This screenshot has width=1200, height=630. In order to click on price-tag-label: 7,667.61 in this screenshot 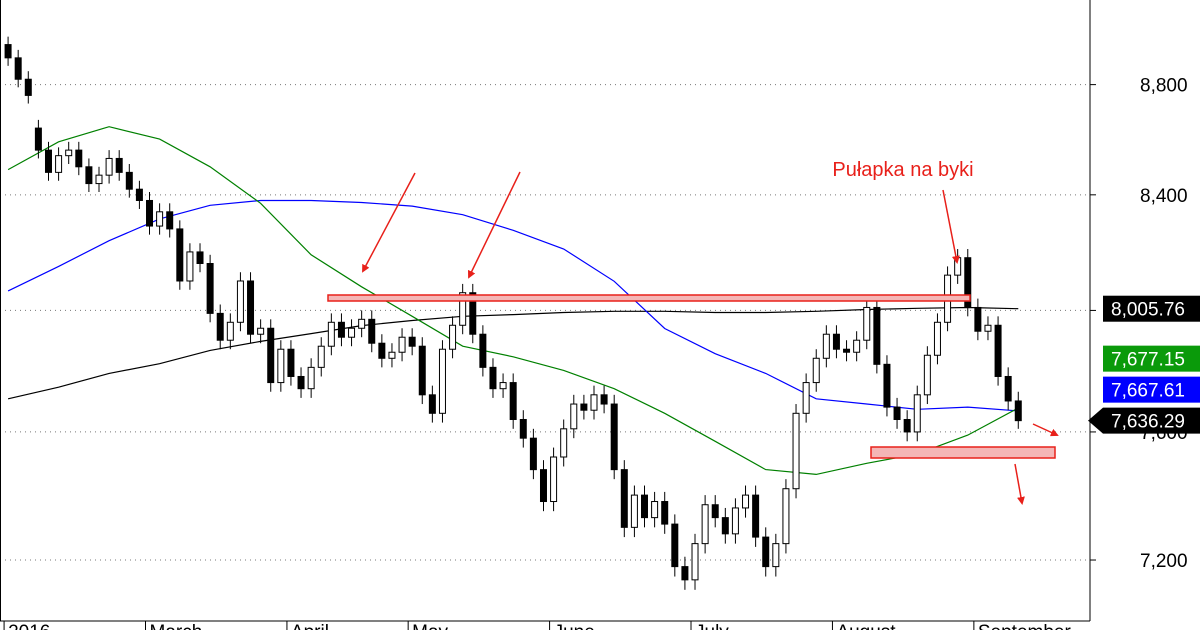, I will do `click(1148, 391)`.